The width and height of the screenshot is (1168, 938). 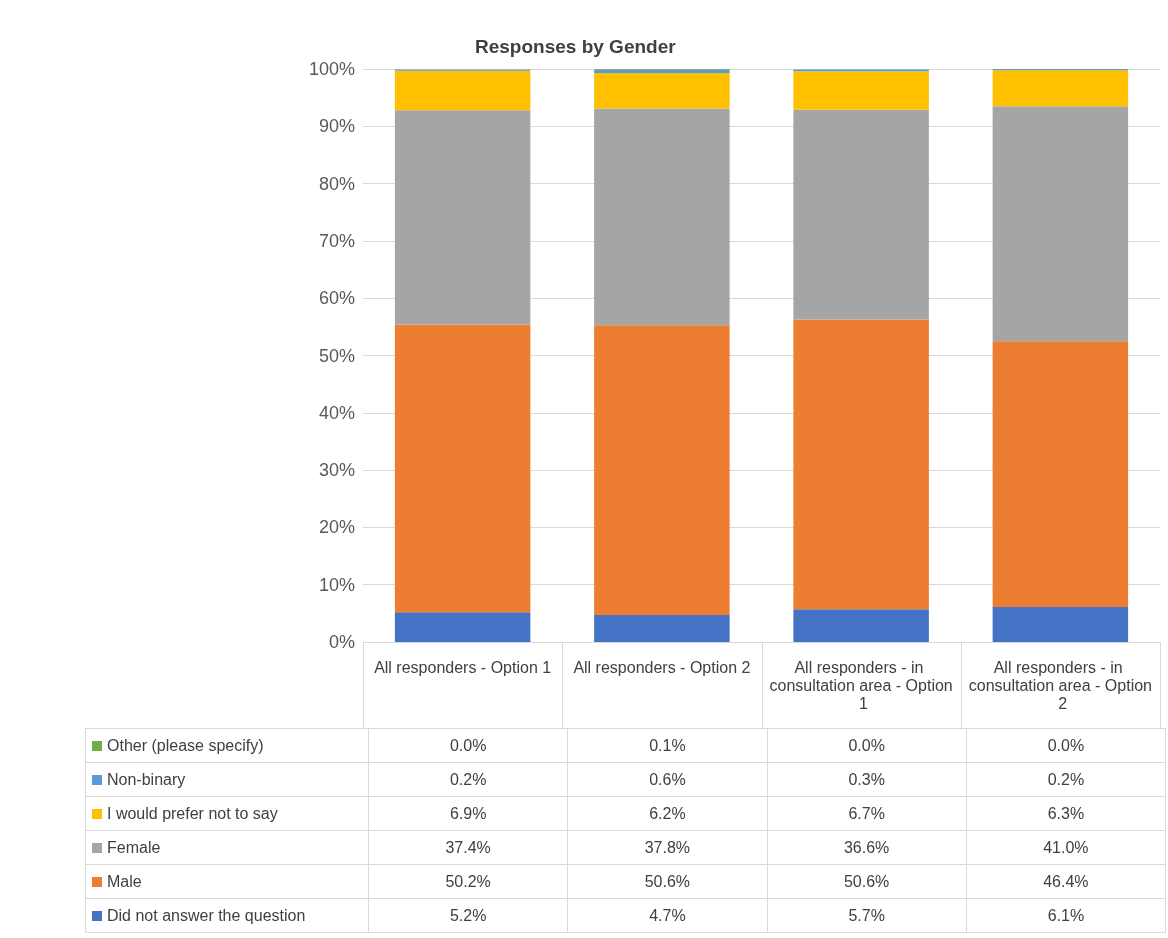 I want to click on data-label: 37.4%, so click(x=468, y=847).